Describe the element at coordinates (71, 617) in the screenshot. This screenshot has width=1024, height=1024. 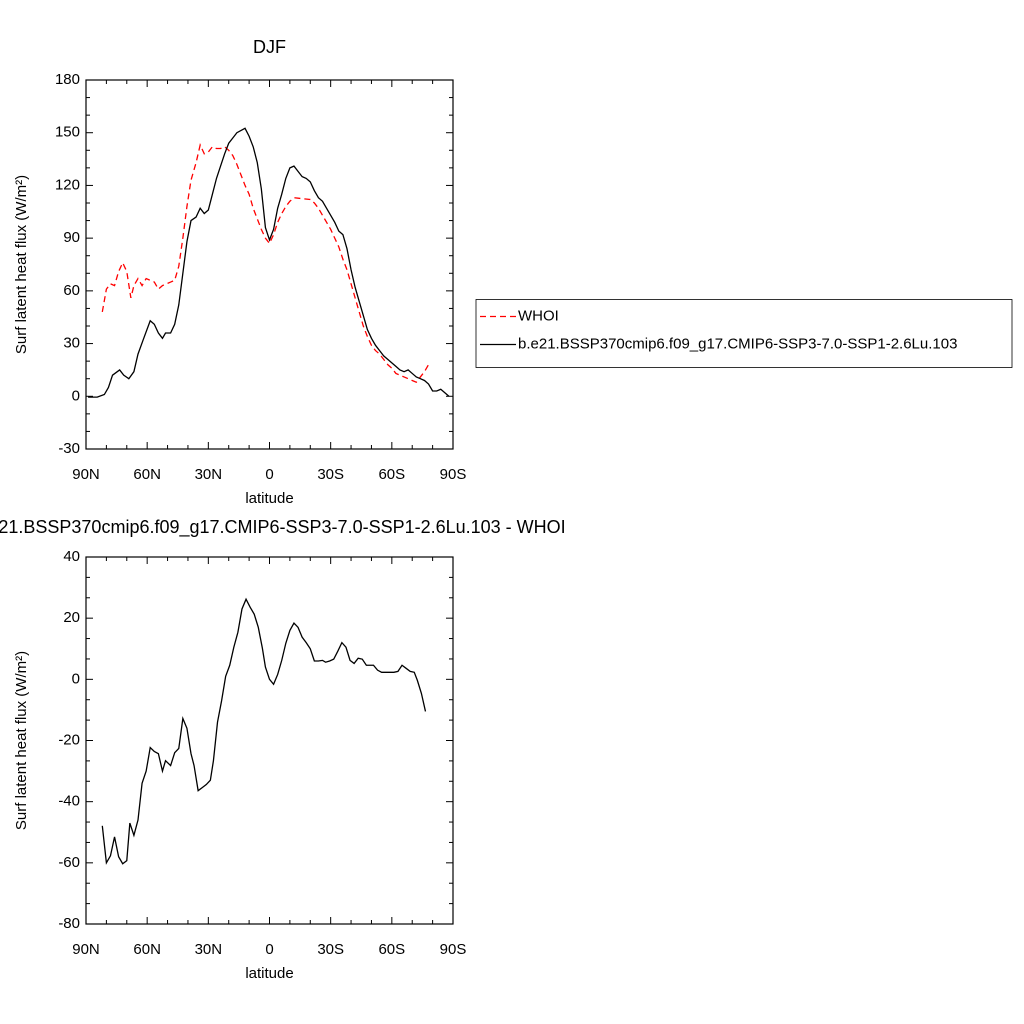
I see `y-tick-label: 20` at that location.